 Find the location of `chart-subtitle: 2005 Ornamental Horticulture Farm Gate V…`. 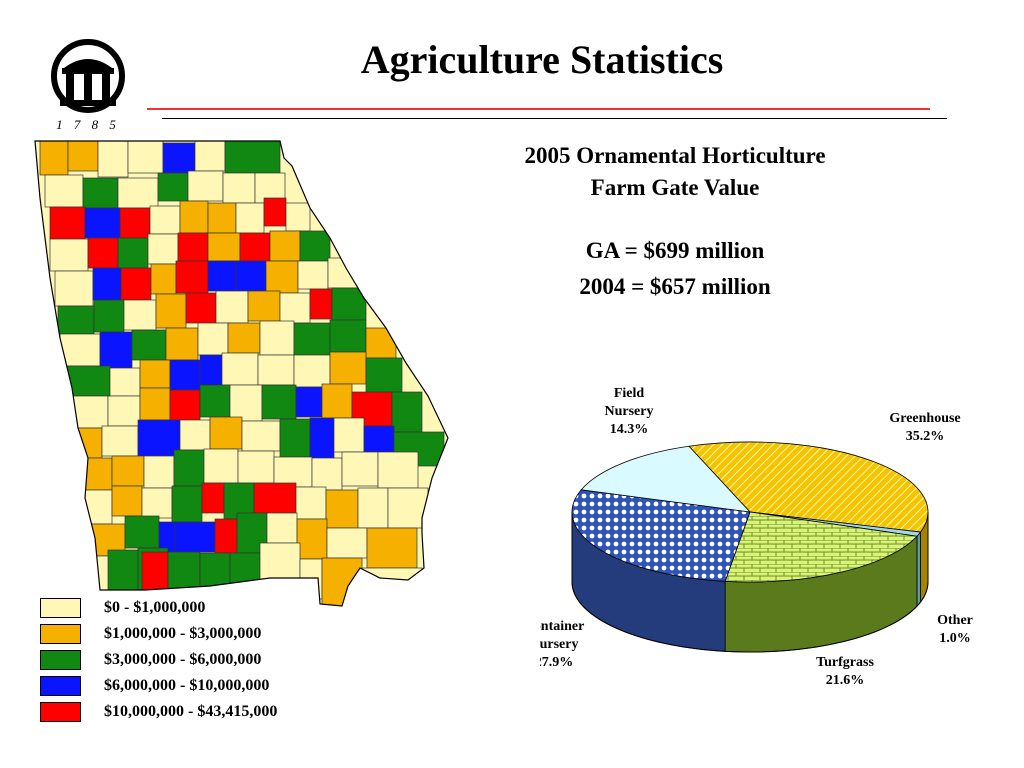

chart-subtitle: 2005 Ornamental Horticulture Farm Gate V… is located at coordinates (675, 172).